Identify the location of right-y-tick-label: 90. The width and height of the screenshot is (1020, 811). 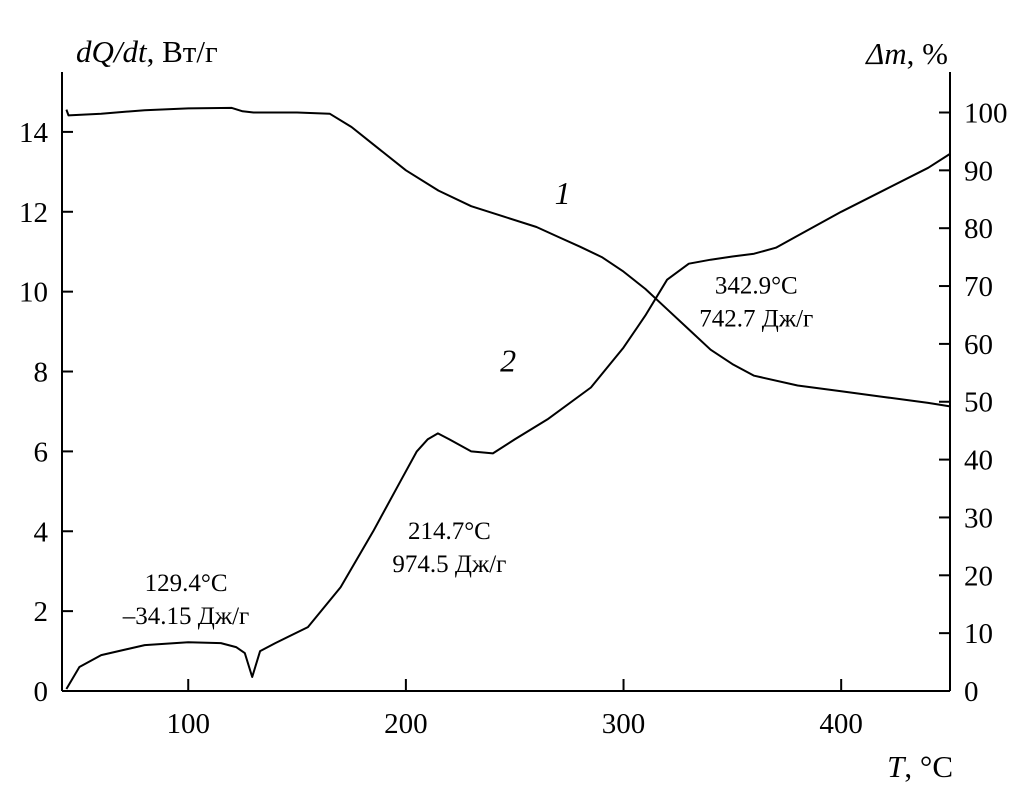
(978, 171).